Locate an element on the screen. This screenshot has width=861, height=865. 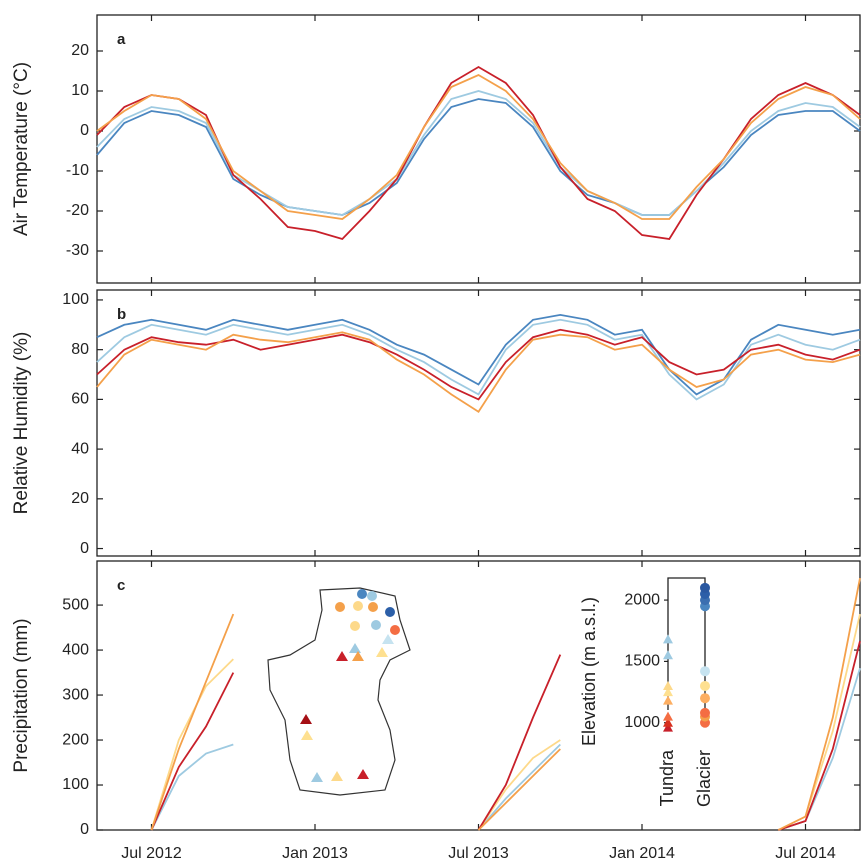
y-tick-label: 40 is located at coordinates (80, 448).